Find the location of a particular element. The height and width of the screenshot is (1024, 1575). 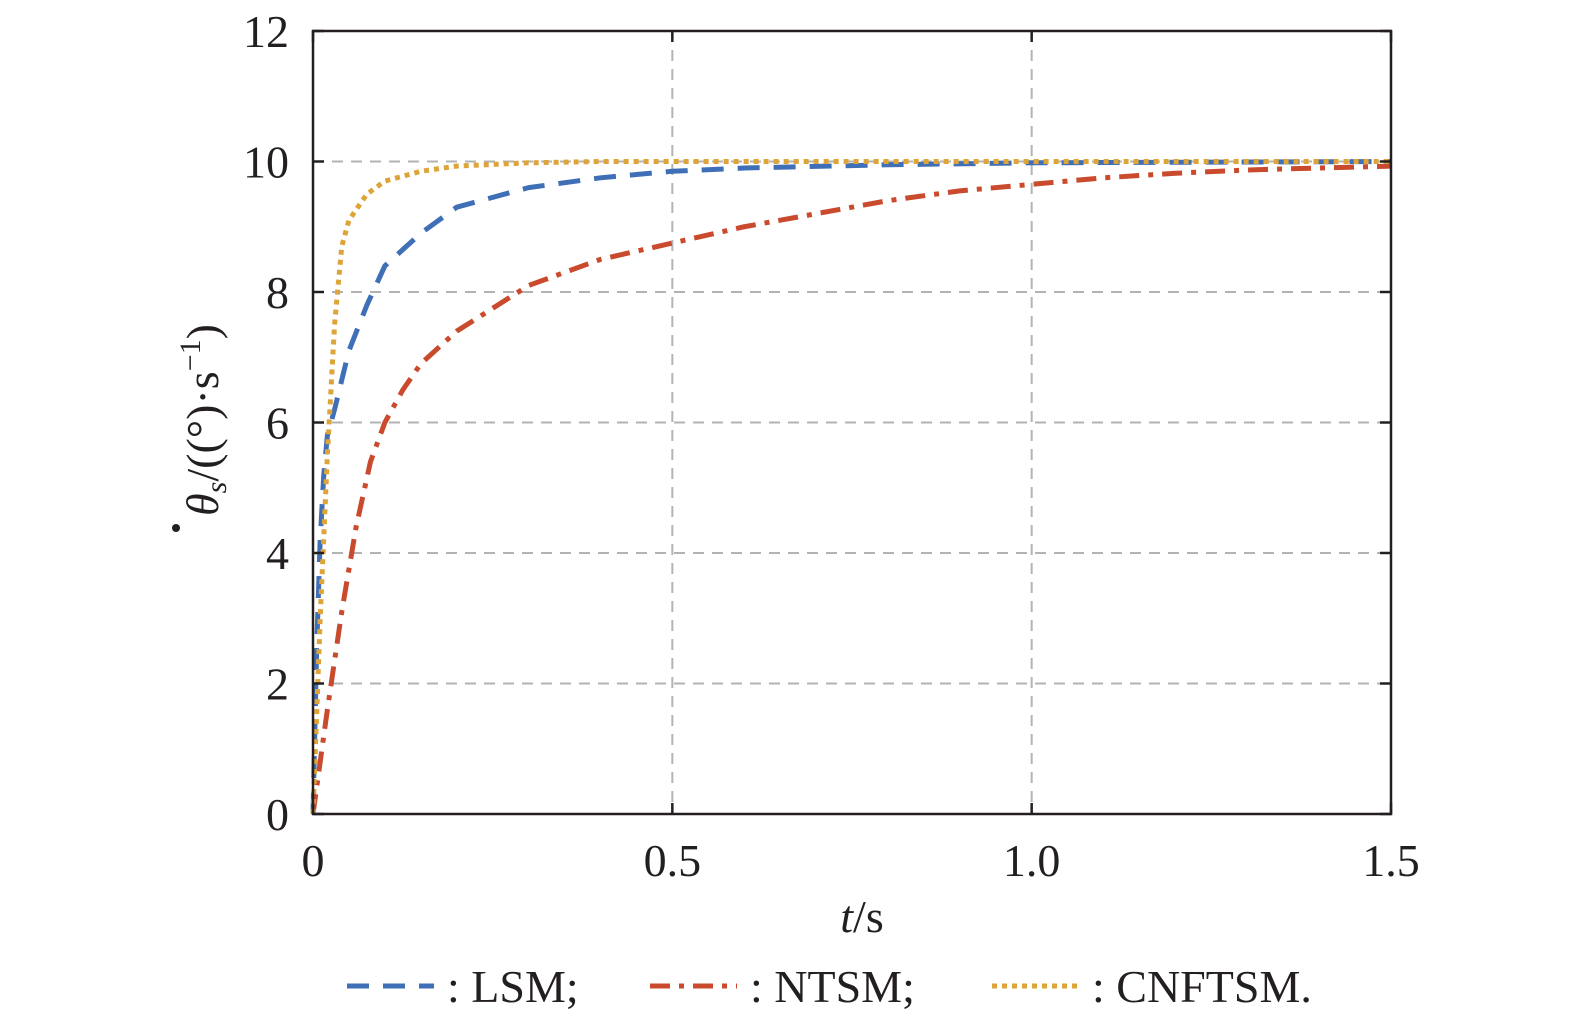

x-axis-label: t/s is located at coordinates (861, 916).